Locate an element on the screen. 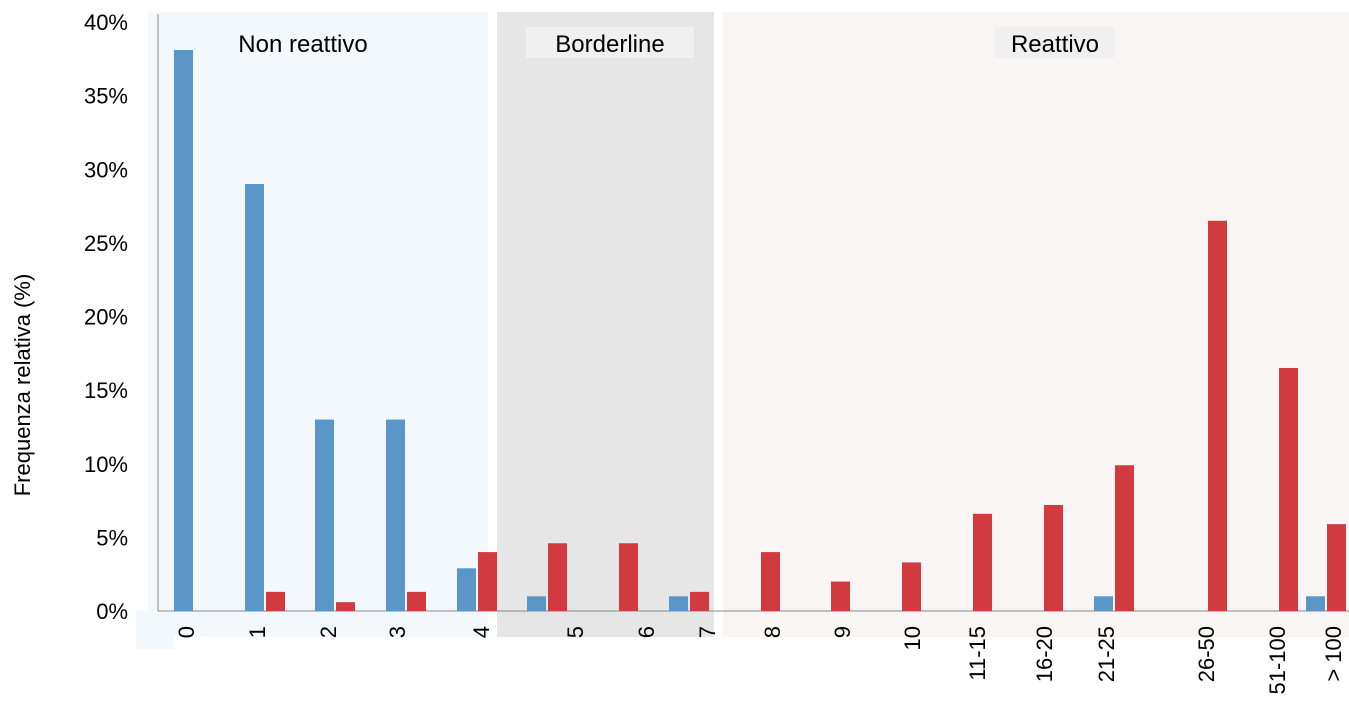  x-tick-label: 26-50 is located at coordinates (1206, 654).